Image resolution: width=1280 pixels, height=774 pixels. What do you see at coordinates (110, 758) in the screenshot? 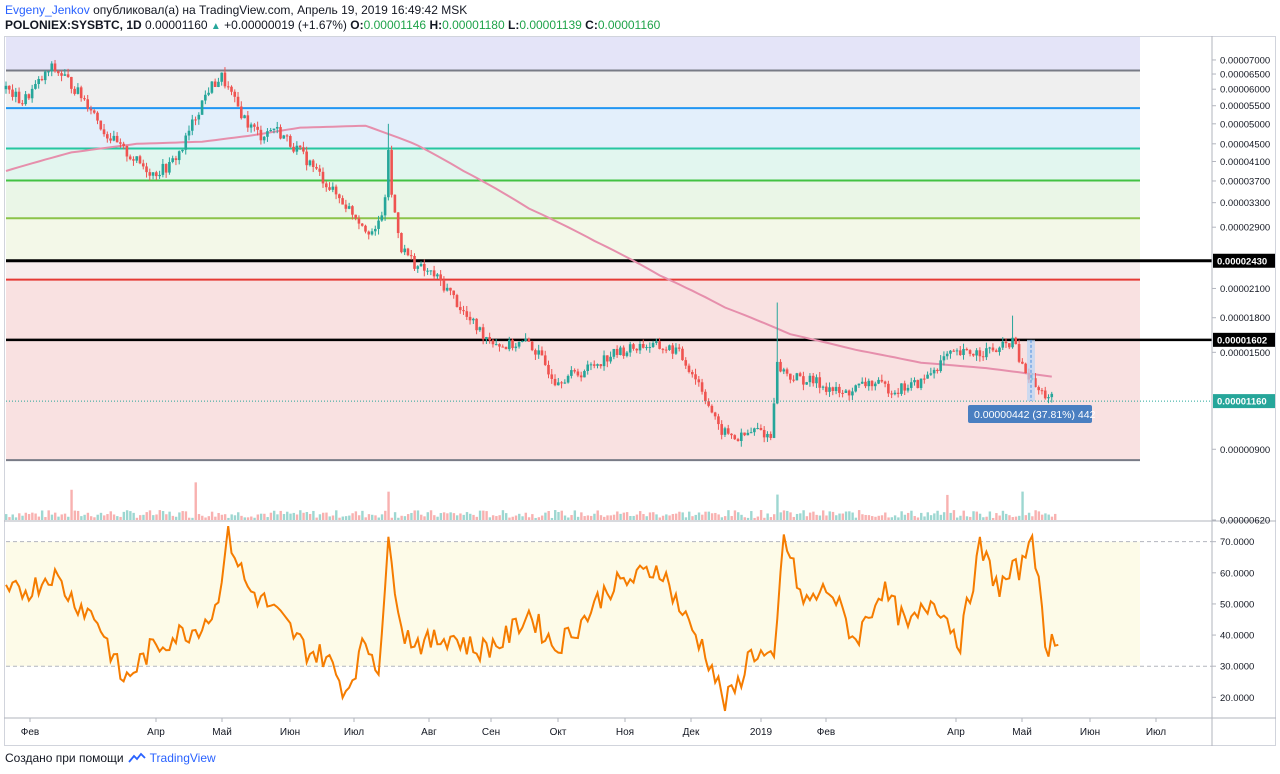
I see `footer: Создано при помощи TradingView` at bounding box center [110, 758].